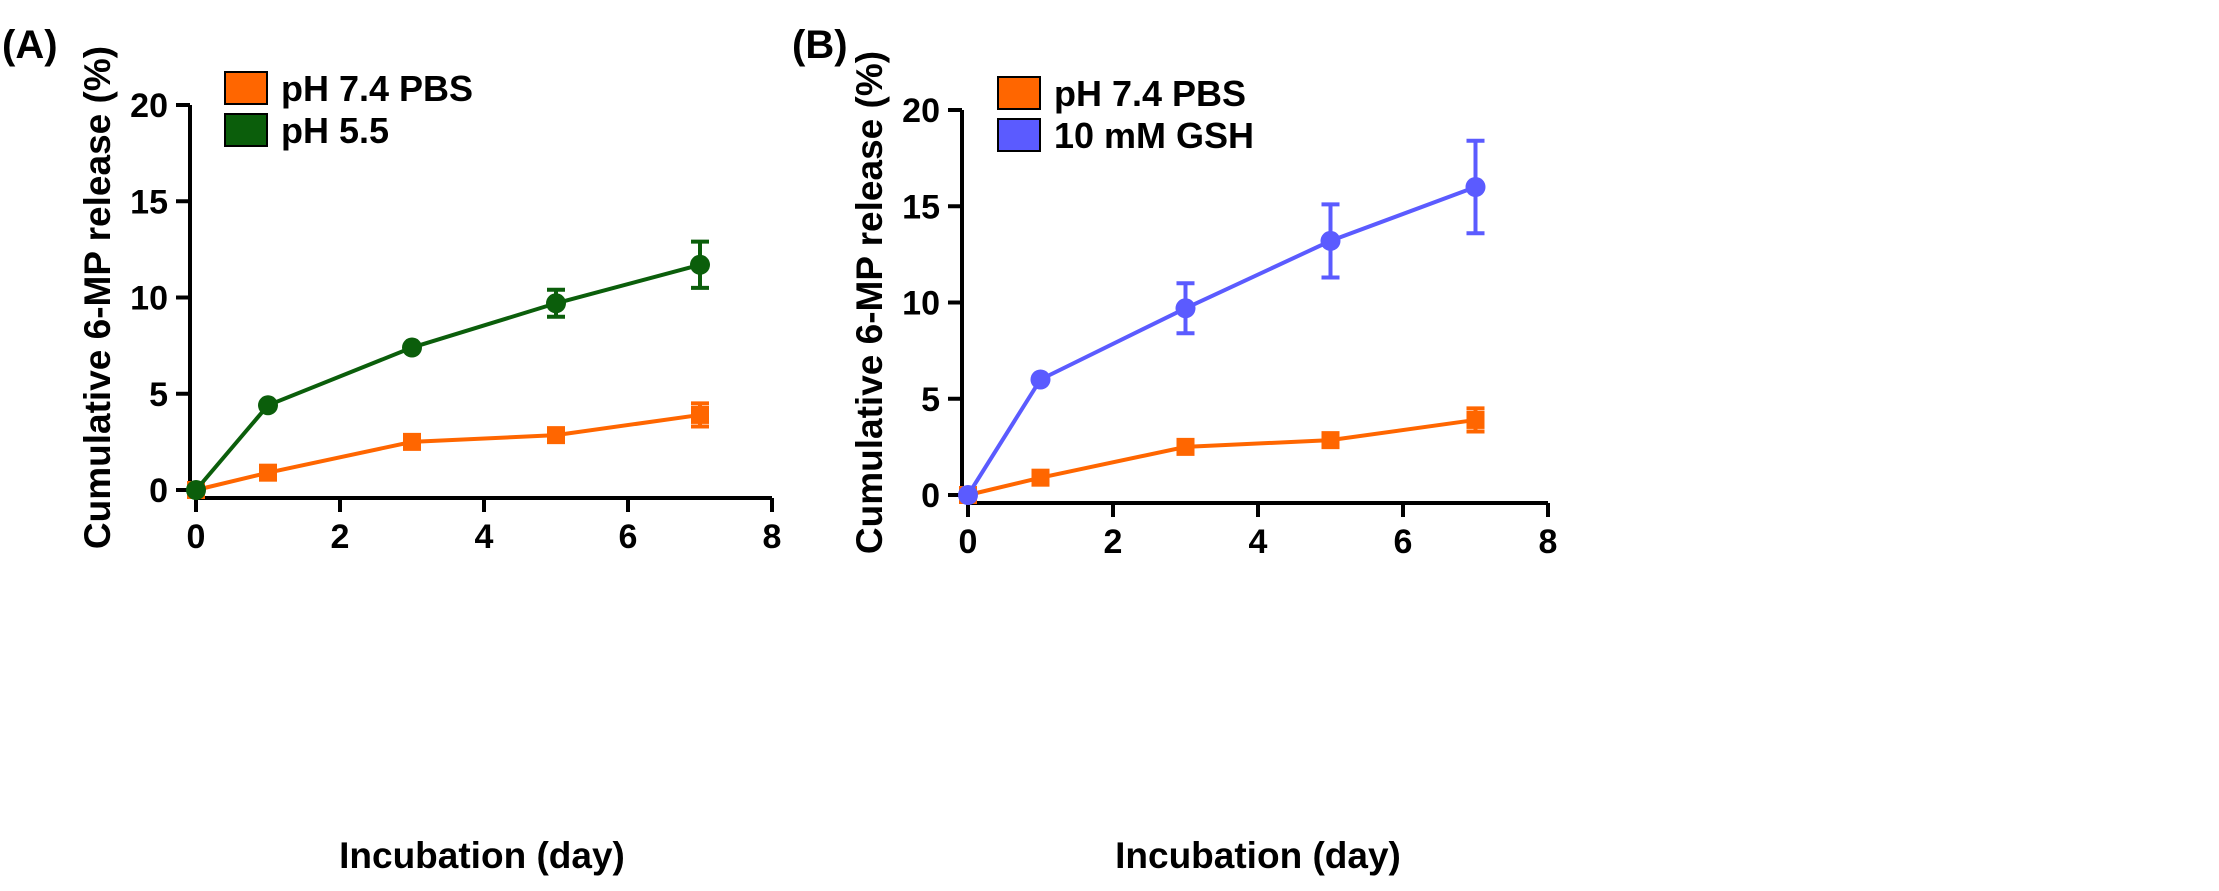 Image resolution: width=2219 pixels, height=891 pixels. What do you see at coordinates (1154, 135) in the screenshot?
I see `legend-label: 10 mM GSH` at bounding box center [1154, 135].